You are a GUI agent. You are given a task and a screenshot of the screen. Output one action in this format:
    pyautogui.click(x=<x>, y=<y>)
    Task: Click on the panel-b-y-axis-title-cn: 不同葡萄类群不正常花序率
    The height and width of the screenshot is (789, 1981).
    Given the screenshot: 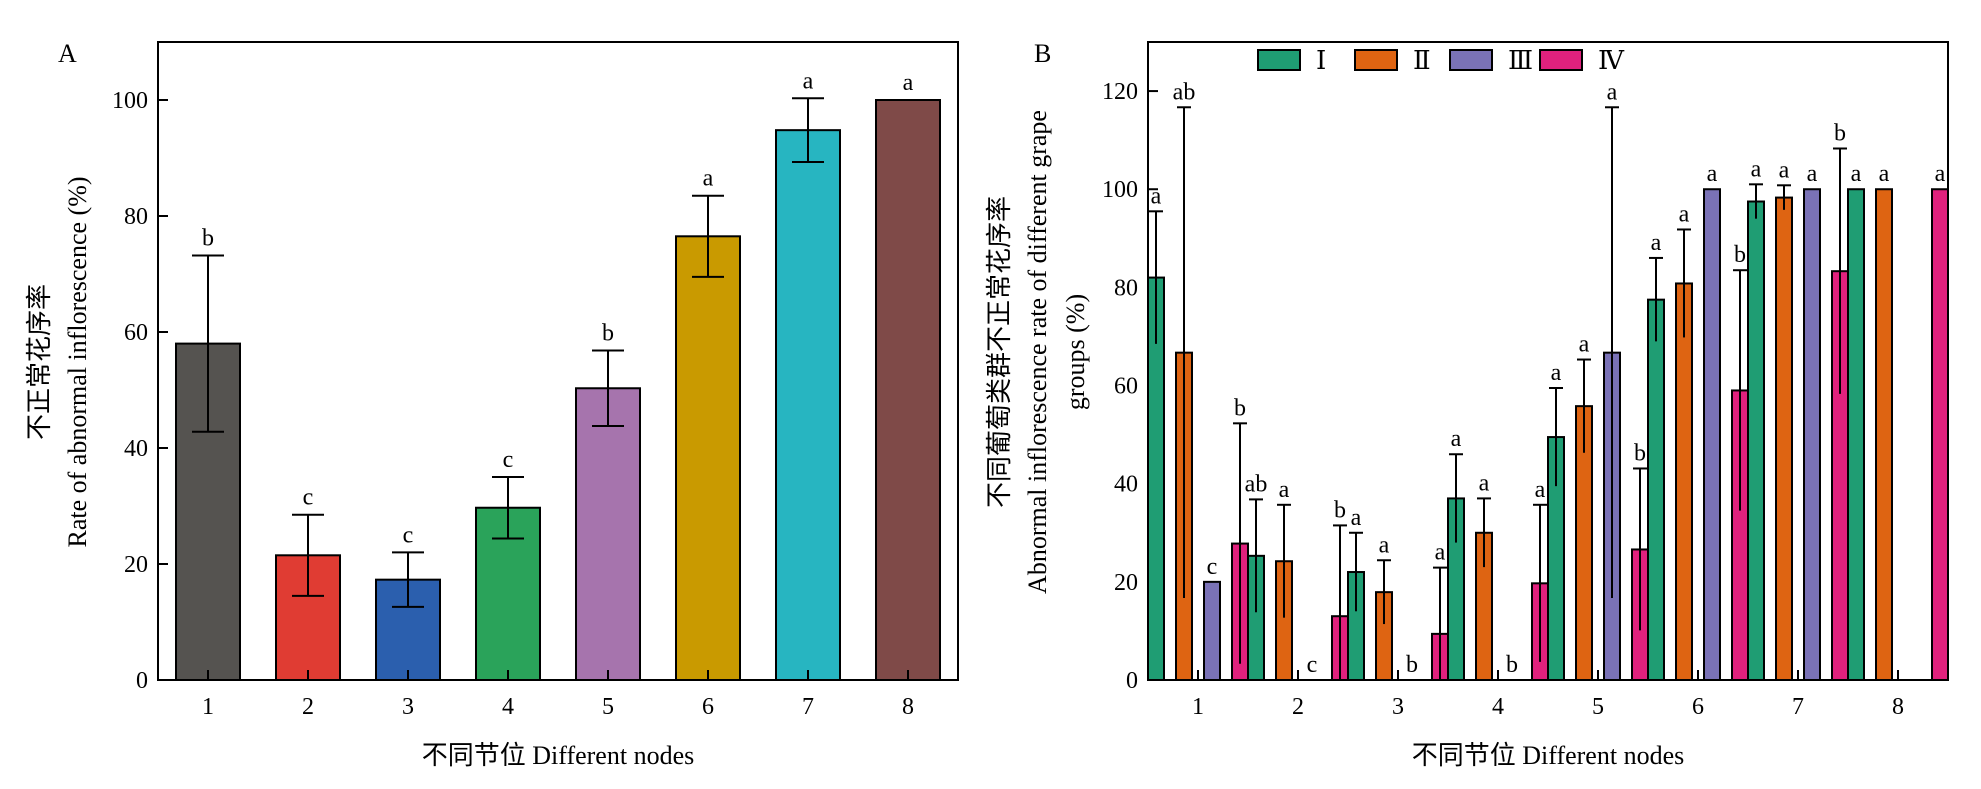 What is the action you would take?
    pyautogui.click(x=999, y=352)
    